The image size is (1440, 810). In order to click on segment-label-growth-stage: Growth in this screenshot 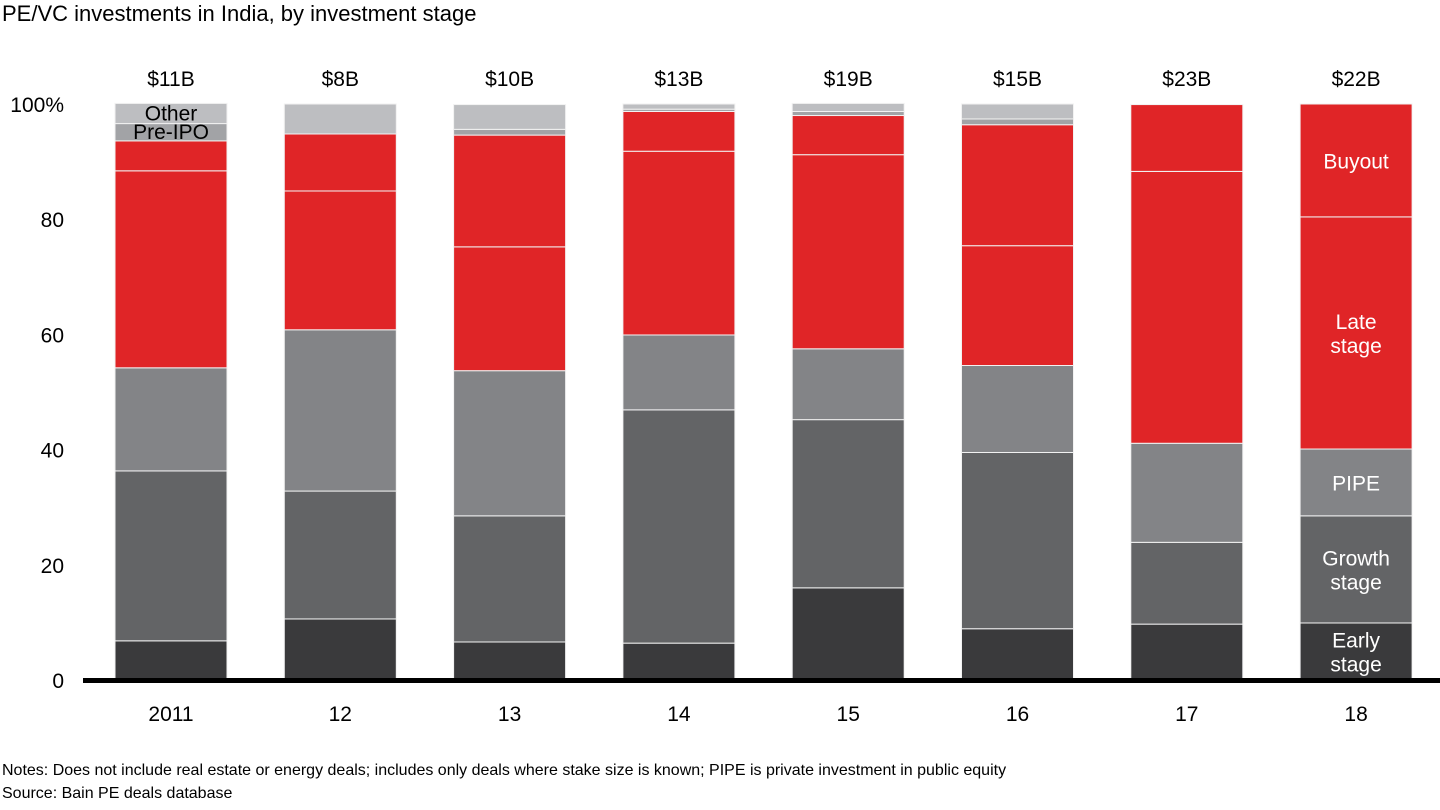, I will do `click(1356, 558)`.